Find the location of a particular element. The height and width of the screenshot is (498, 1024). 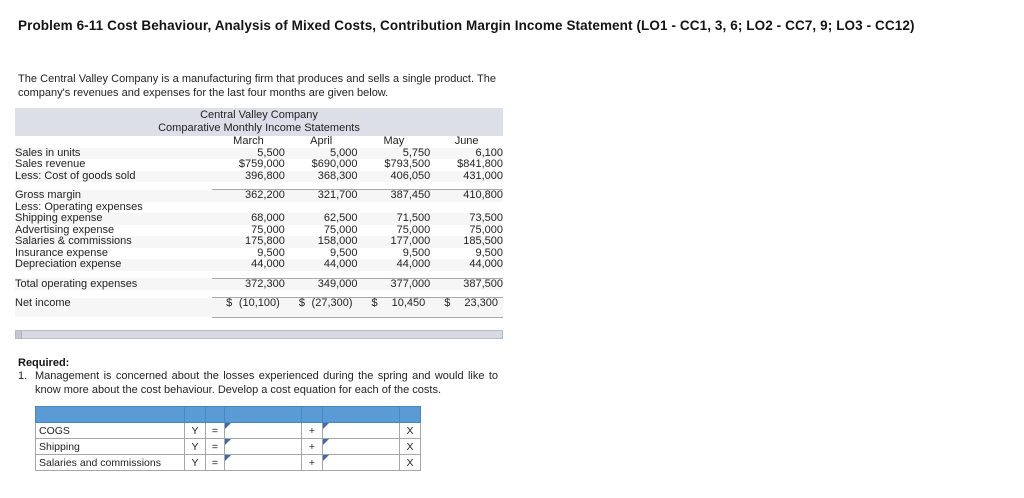

row-value: $ (10,100) is located at coordinates (248, 303).